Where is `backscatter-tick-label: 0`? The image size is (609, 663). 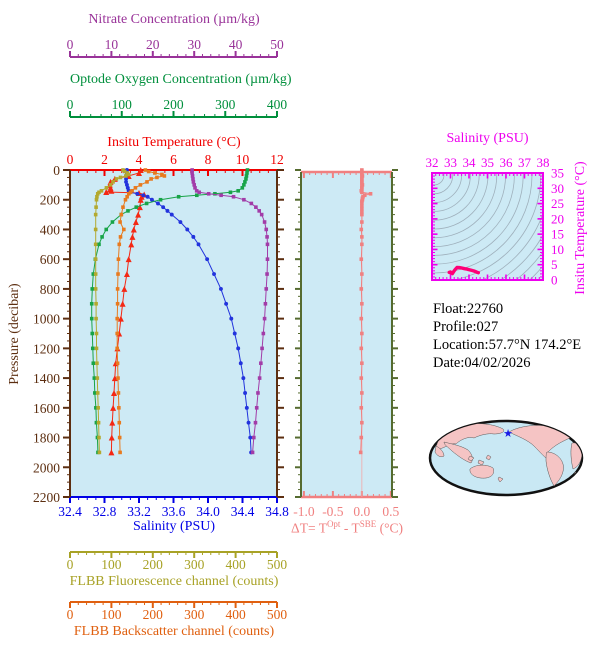 backscatter-tick-label: 0 is located at coordinates (70, 614).